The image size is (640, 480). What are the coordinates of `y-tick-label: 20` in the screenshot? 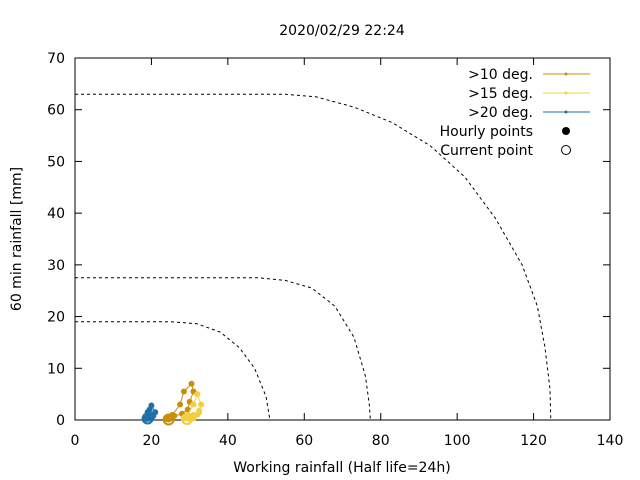 It's located at (56, 318).